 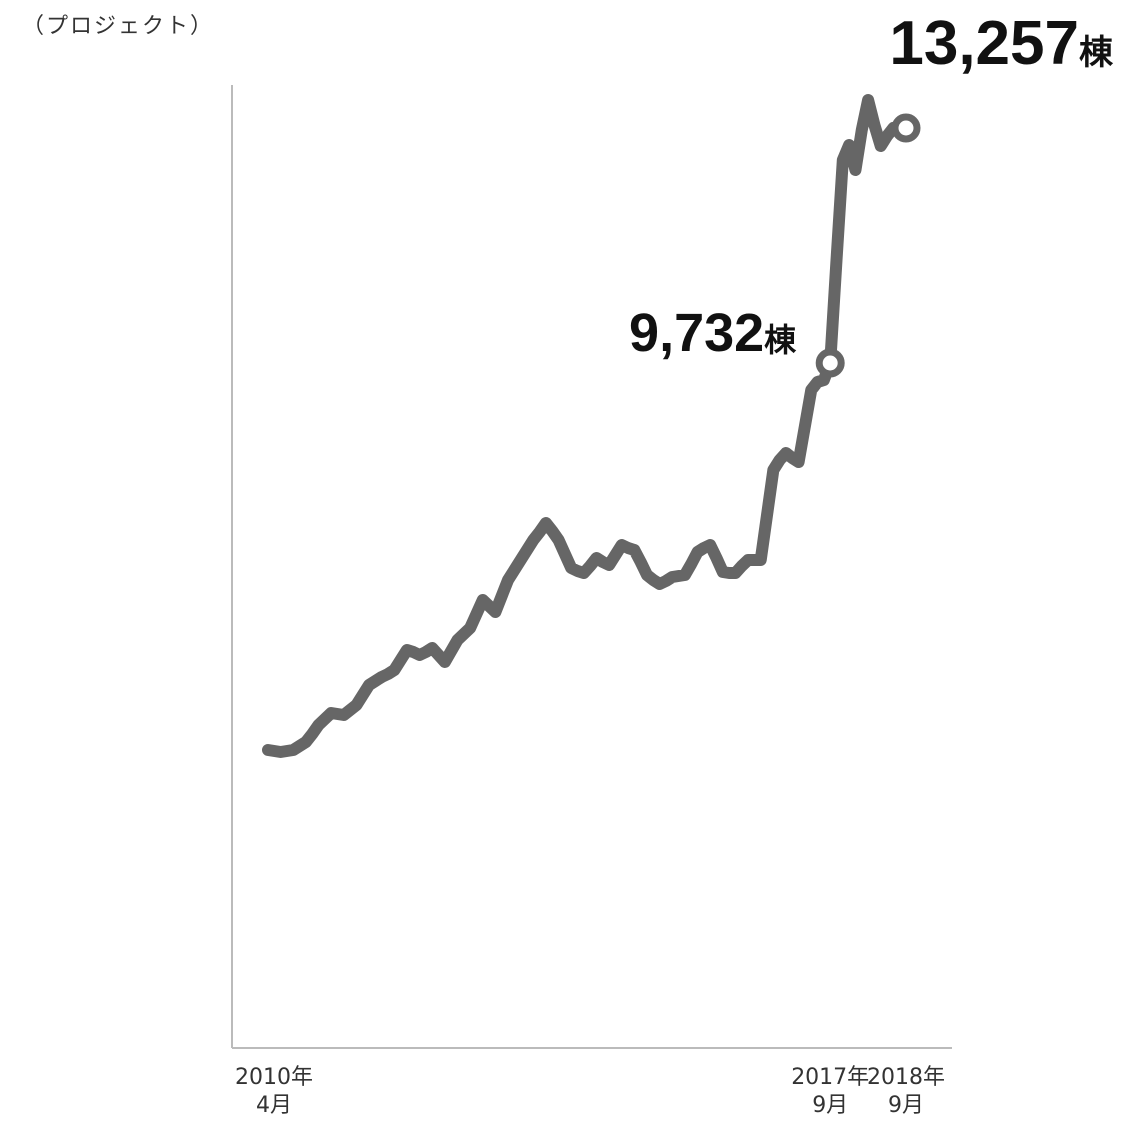 What do you see at coordinates (696, 333) in the screenshot?
I see `value-label-number: 9,732` at bounding box center [696, 333].